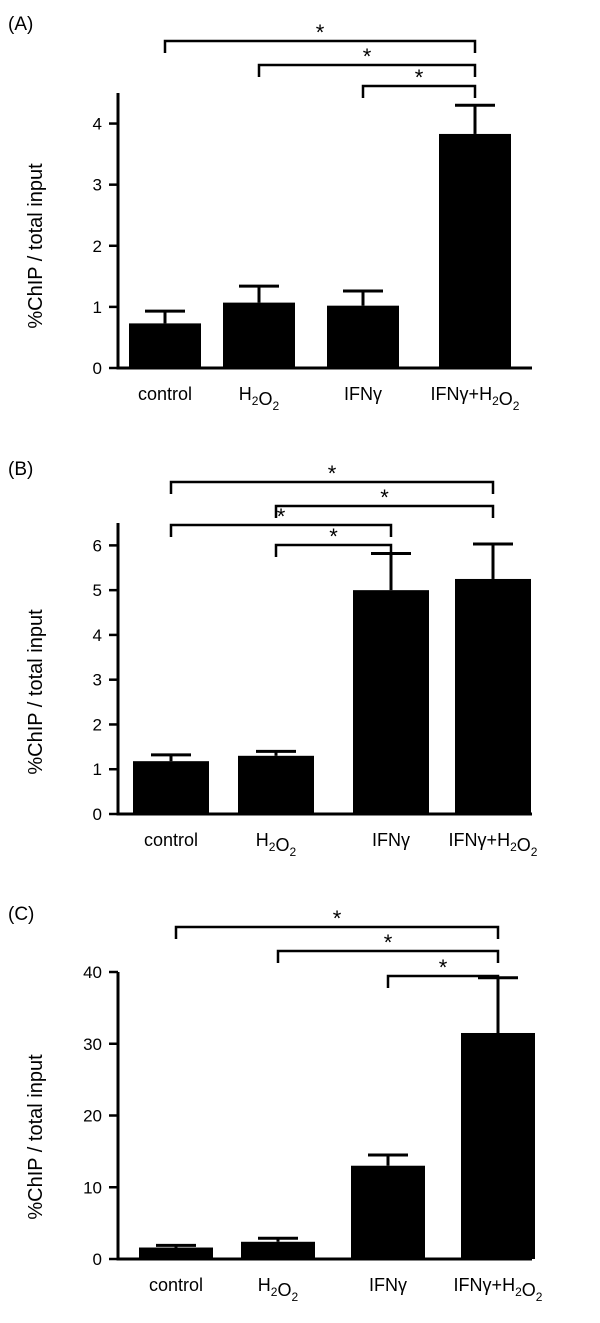  I want to click on y-tick-label: 6, so click(97, 545).